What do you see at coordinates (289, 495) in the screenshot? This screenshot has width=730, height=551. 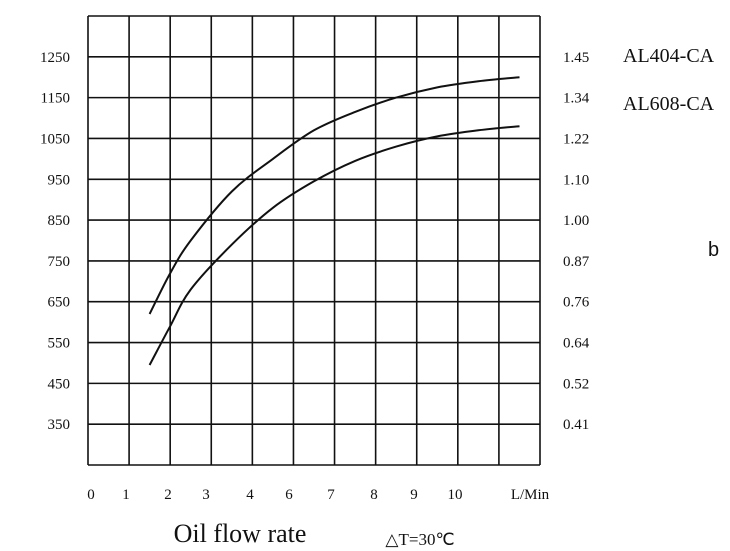 I see `x-tick-label: 6` at bounding box center [289, 495].